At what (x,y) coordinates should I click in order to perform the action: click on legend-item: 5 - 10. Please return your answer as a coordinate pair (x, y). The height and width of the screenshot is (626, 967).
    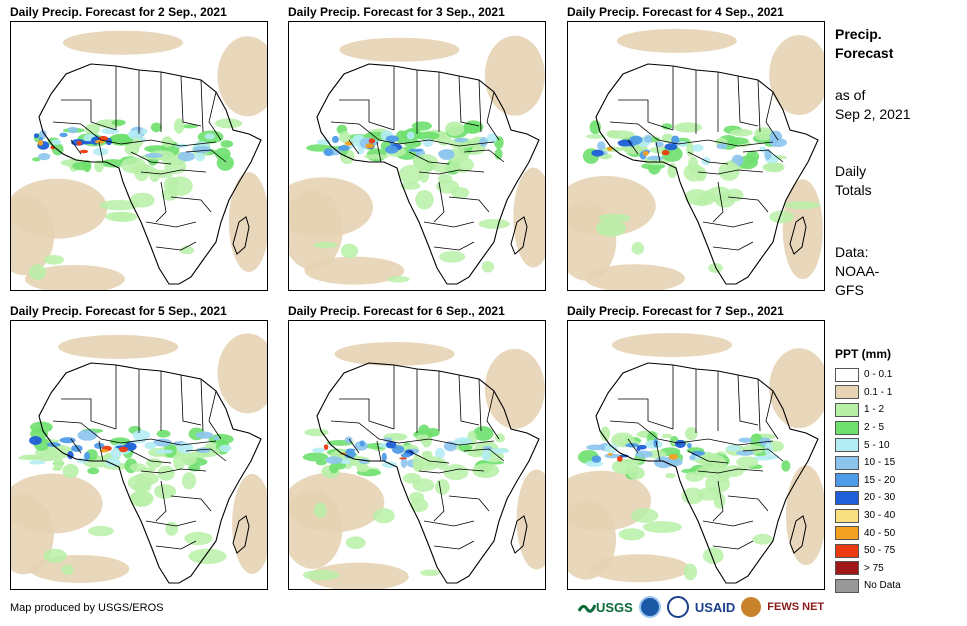
    Looking at the image, I should click on (868, 445).